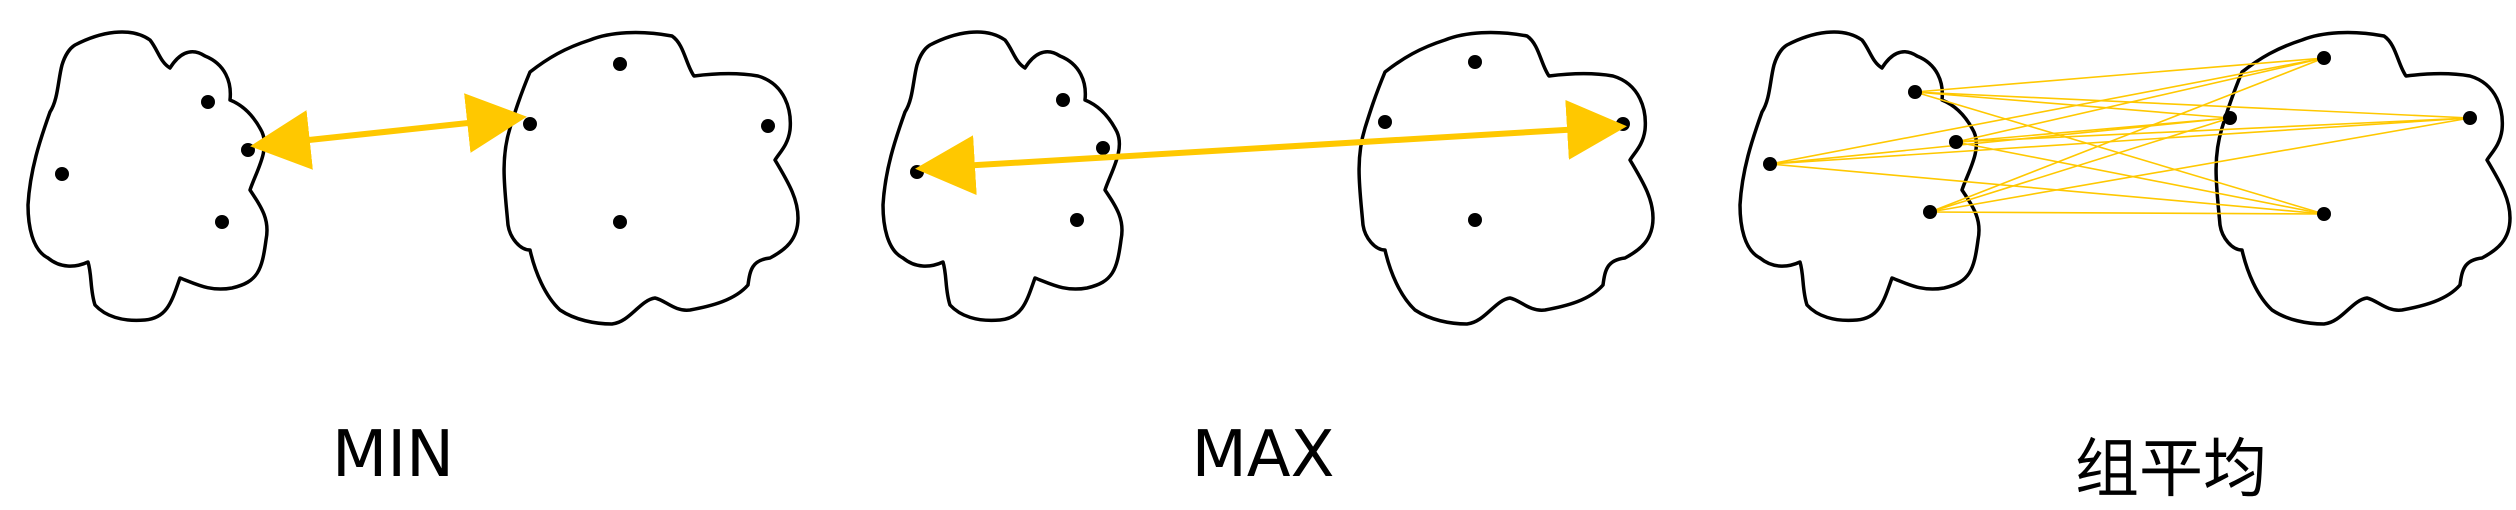 This screenshot has width=2516, height=510. What do you see at coordinates (1271, 147) in the screenshot?
I see `max-distance-arrow` at bounding box center [1271, 147].